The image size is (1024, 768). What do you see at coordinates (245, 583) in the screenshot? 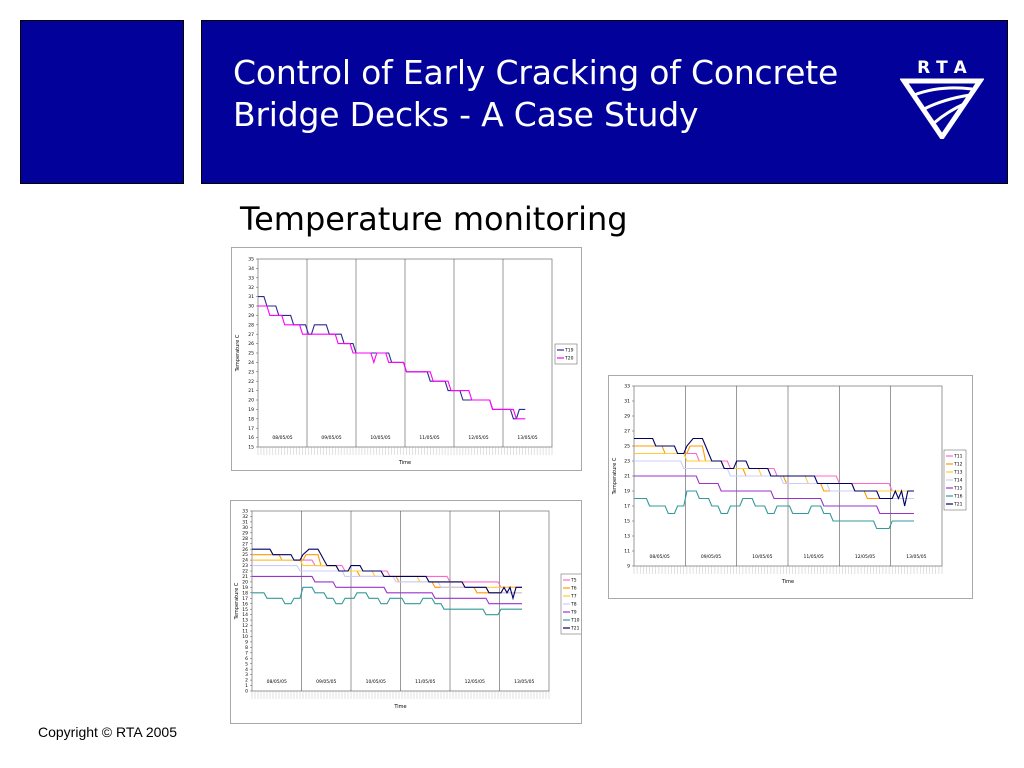
I see `y-tick-label: 20` at bounding box center [245, 583].